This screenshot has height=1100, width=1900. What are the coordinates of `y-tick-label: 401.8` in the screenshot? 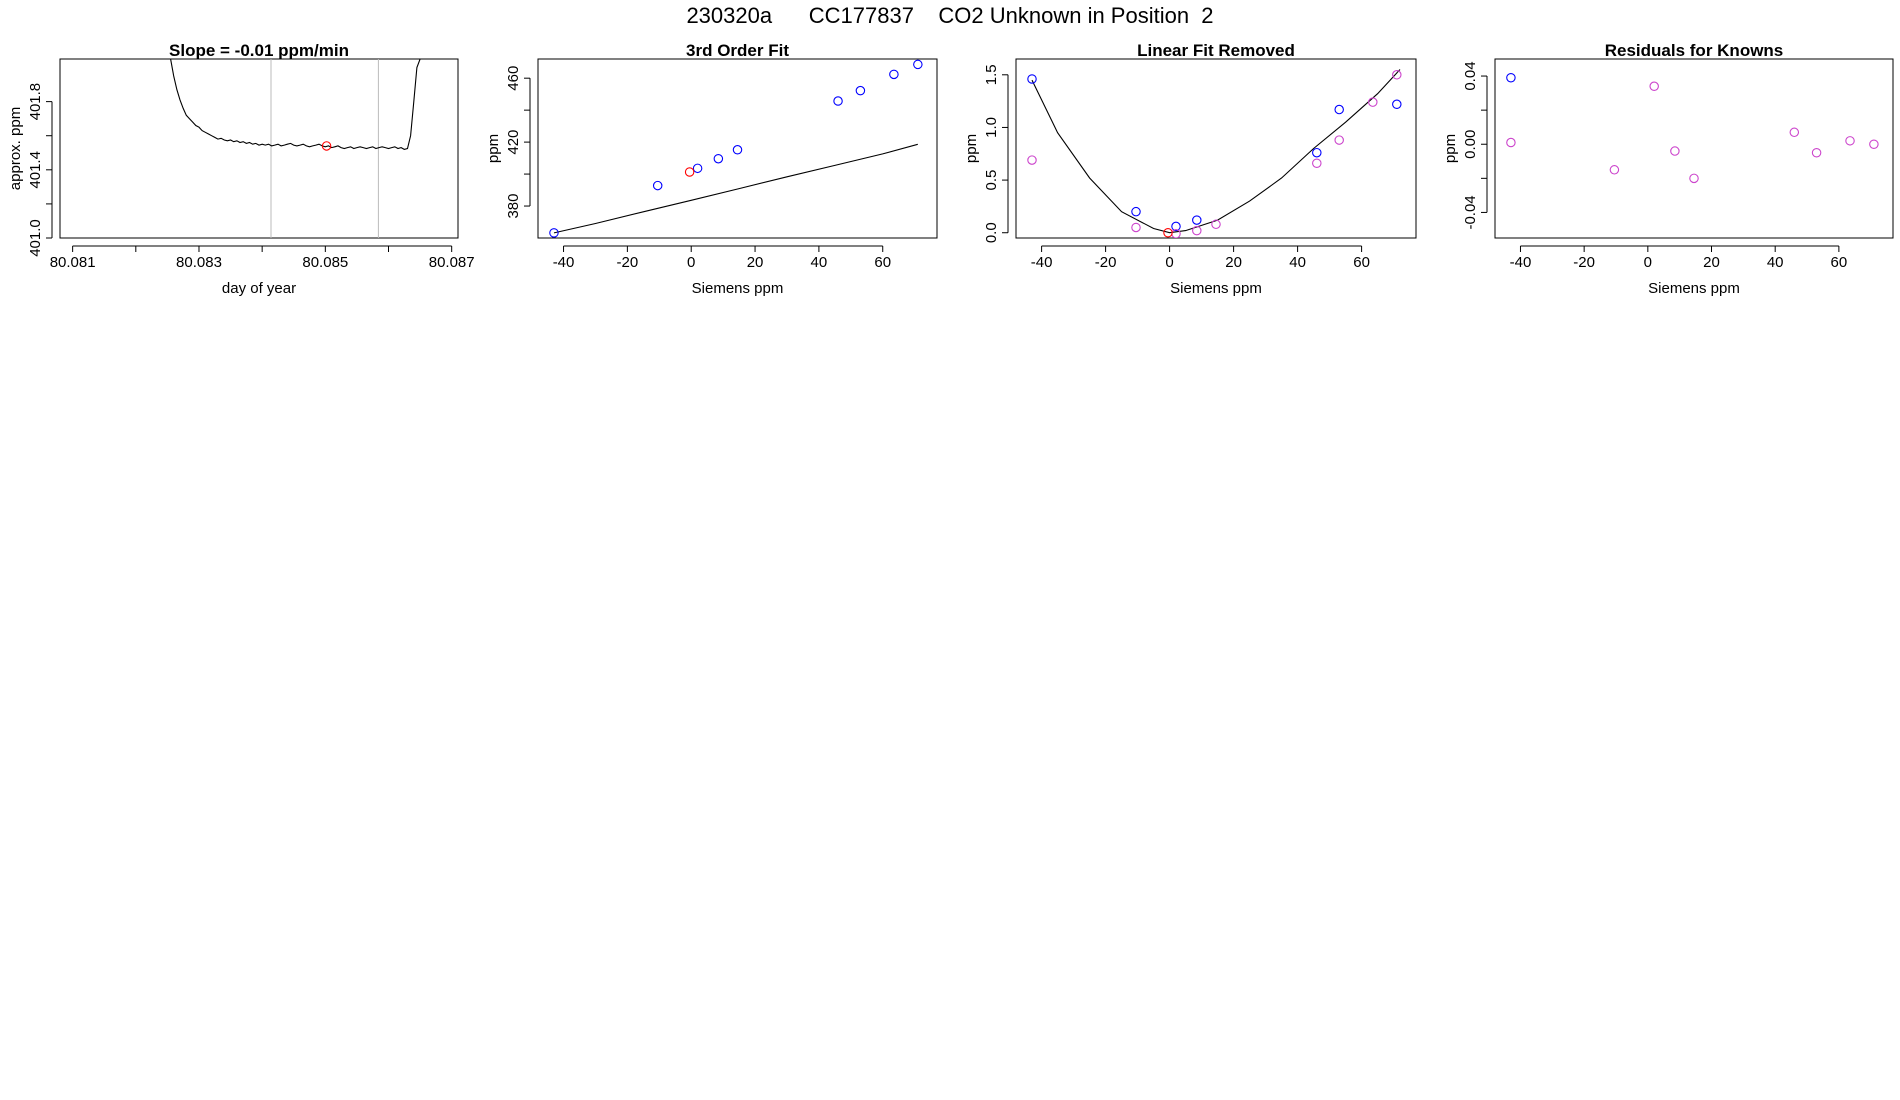 It's located at (35, 102).